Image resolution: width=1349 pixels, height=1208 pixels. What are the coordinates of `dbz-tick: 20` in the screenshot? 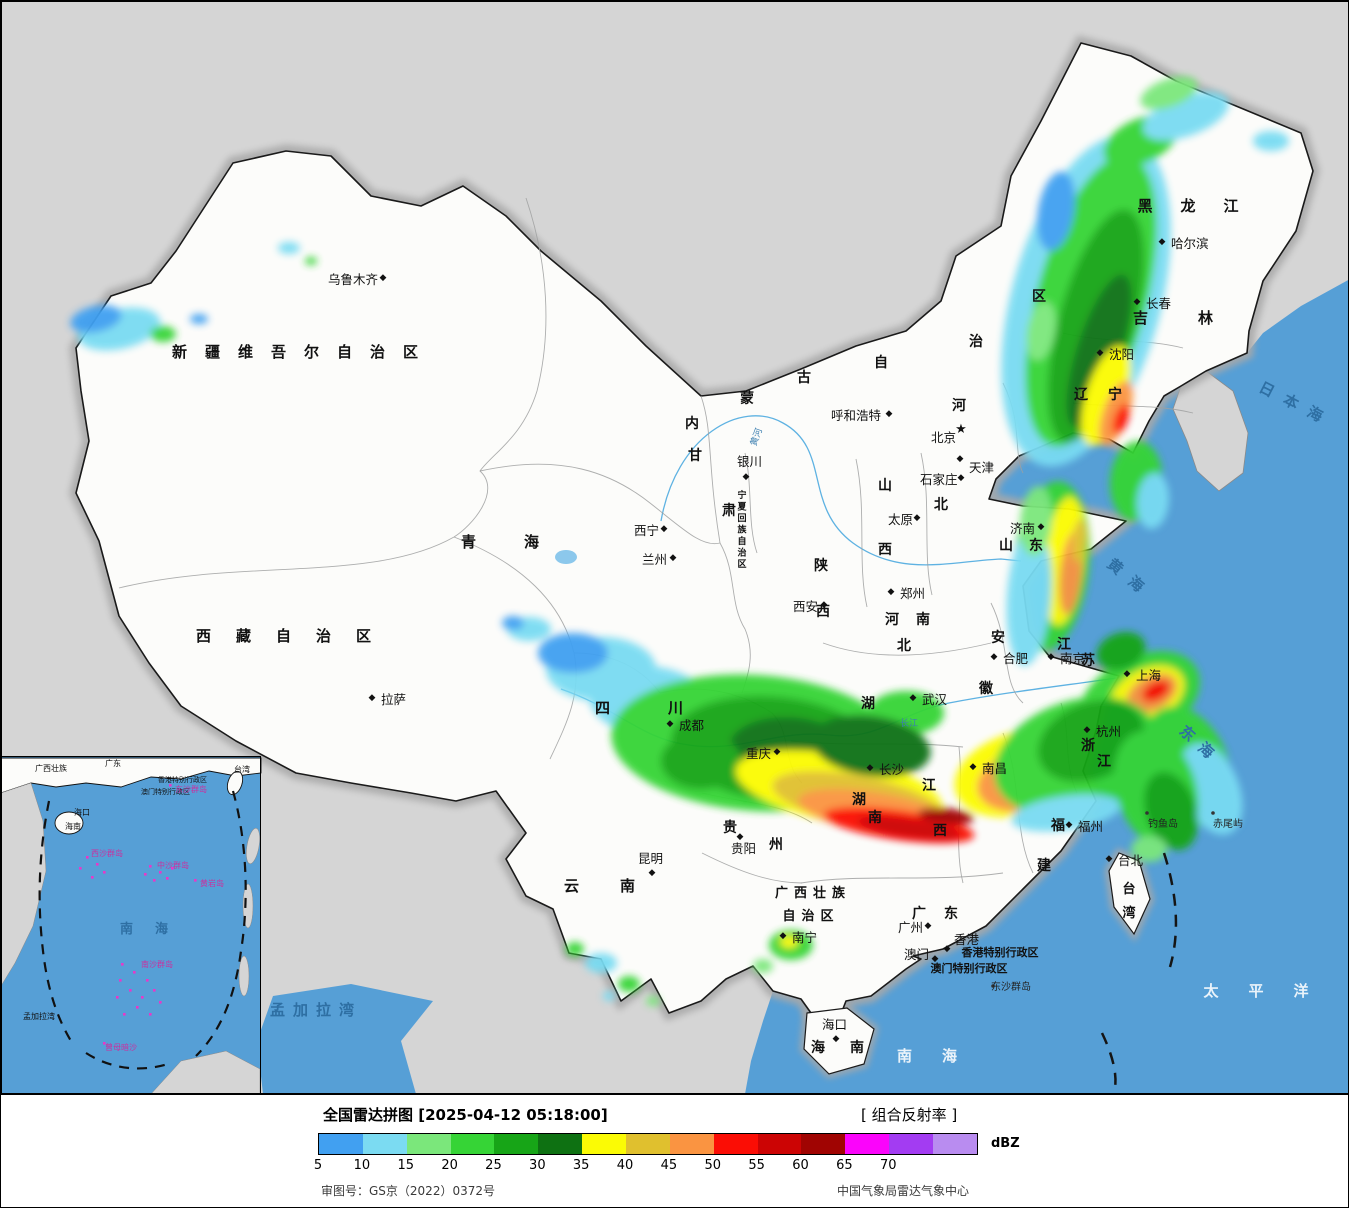 It's located at (449, 1165).